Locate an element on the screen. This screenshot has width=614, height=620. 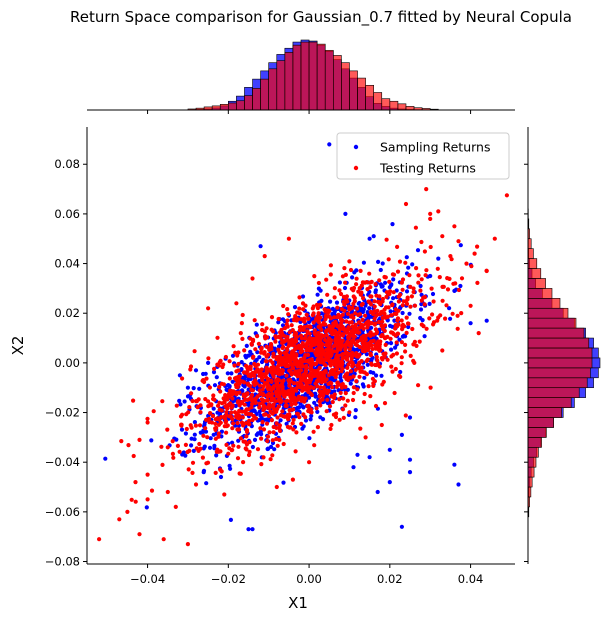
y-tick-label: 0.06 is located at coordinates (67, 214).